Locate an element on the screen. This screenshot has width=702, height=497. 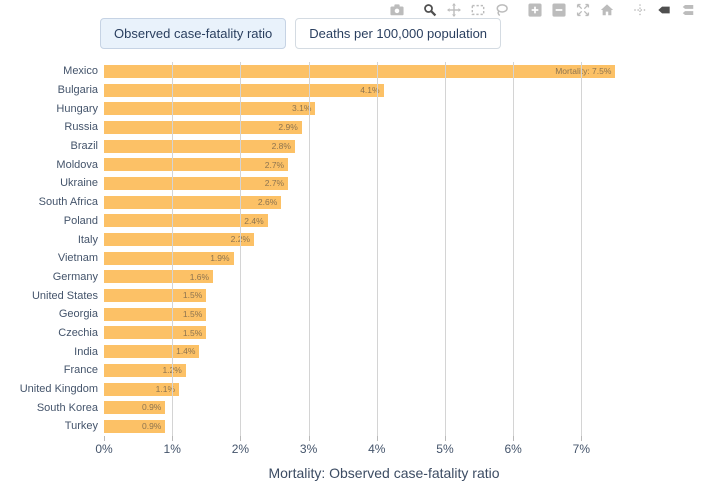
x-tick-label: 2% is located at coordinates (240, 449).